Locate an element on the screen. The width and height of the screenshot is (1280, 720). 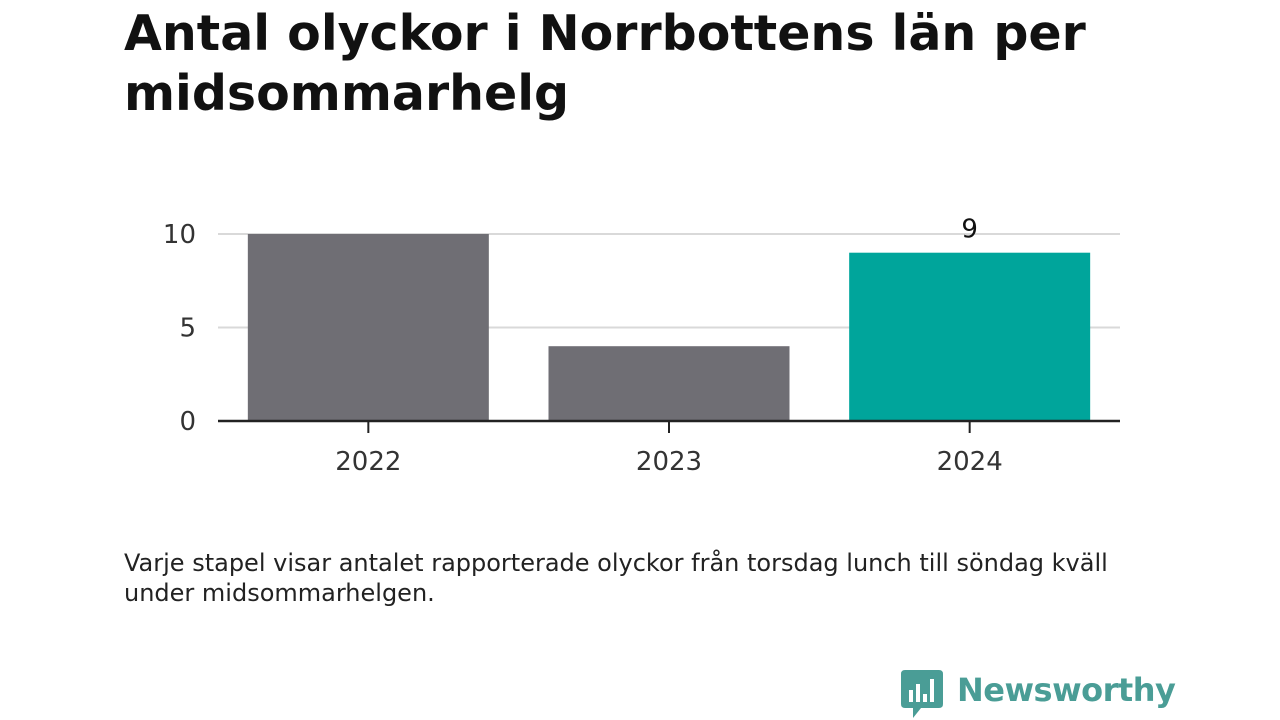
x-tick-label: 2023 is located at coordinates (669, 462).